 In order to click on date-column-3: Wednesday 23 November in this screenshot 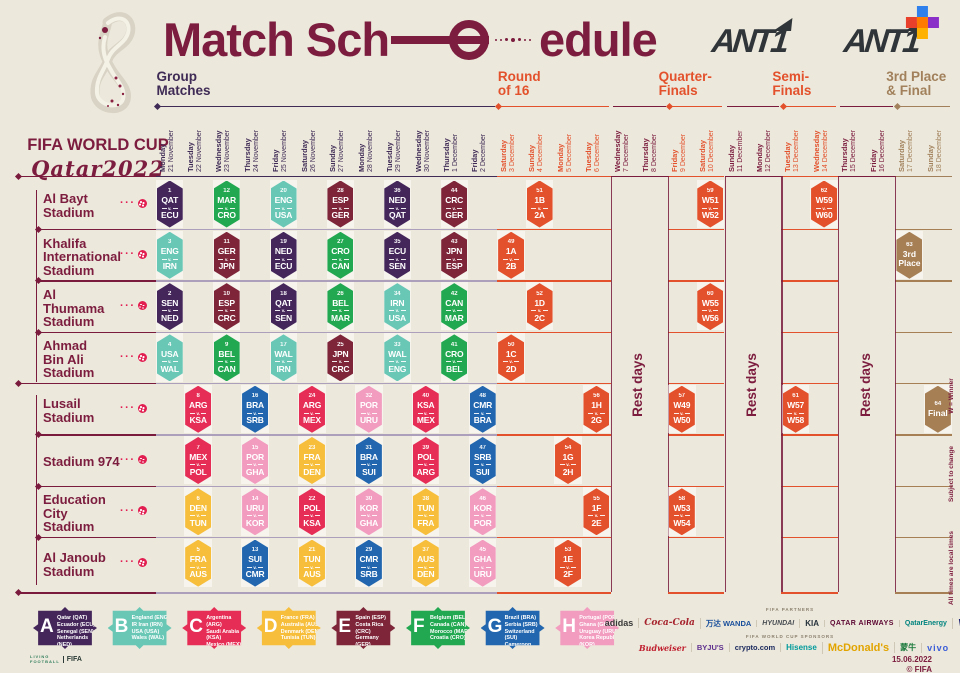, I will do `click(226, 140)`.